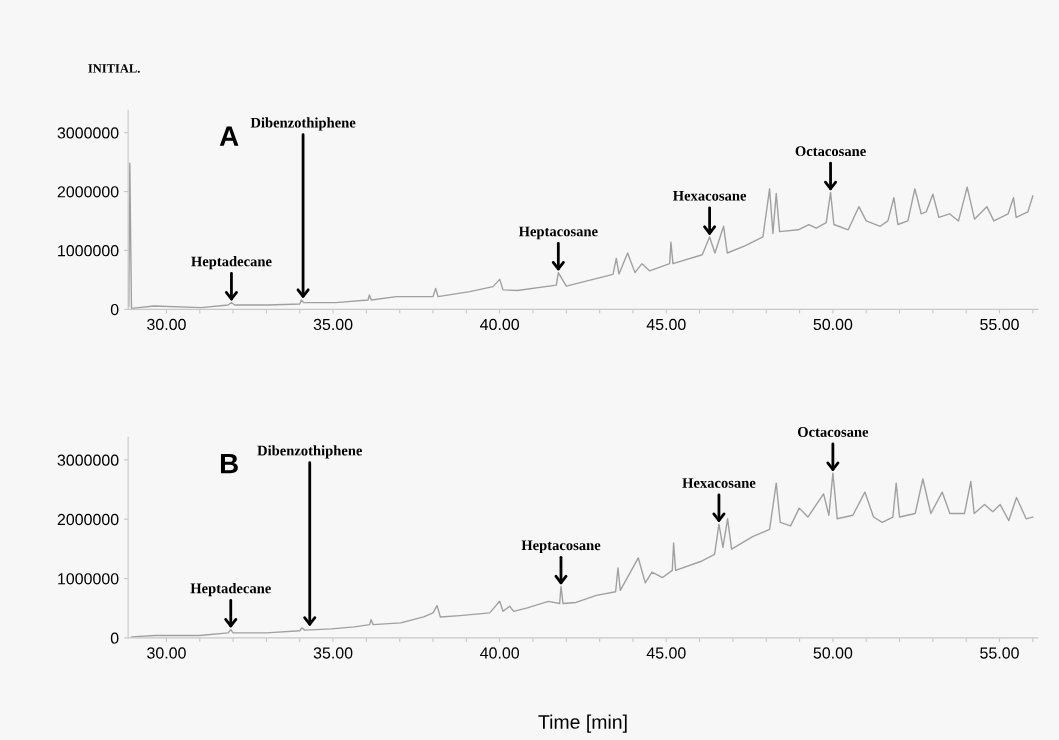 The width and height of the screenshot is (1059, 740). What do you see at coordinates (114, 68) in the screenshot?
I see `text: INITIAL.` at bounding box center [114, 68].